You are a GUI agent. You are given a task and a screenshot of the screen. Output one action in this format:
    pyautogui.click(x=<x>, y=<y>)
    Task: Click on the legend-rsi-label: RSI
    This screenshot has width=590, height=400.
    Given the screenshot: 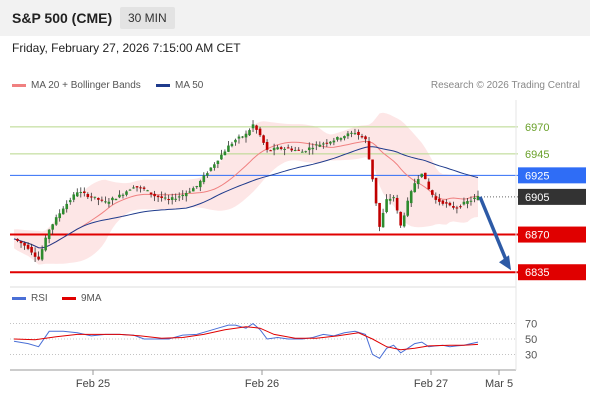 What is the action you would take?
    pyautogui.click(x=39, y=298)
    